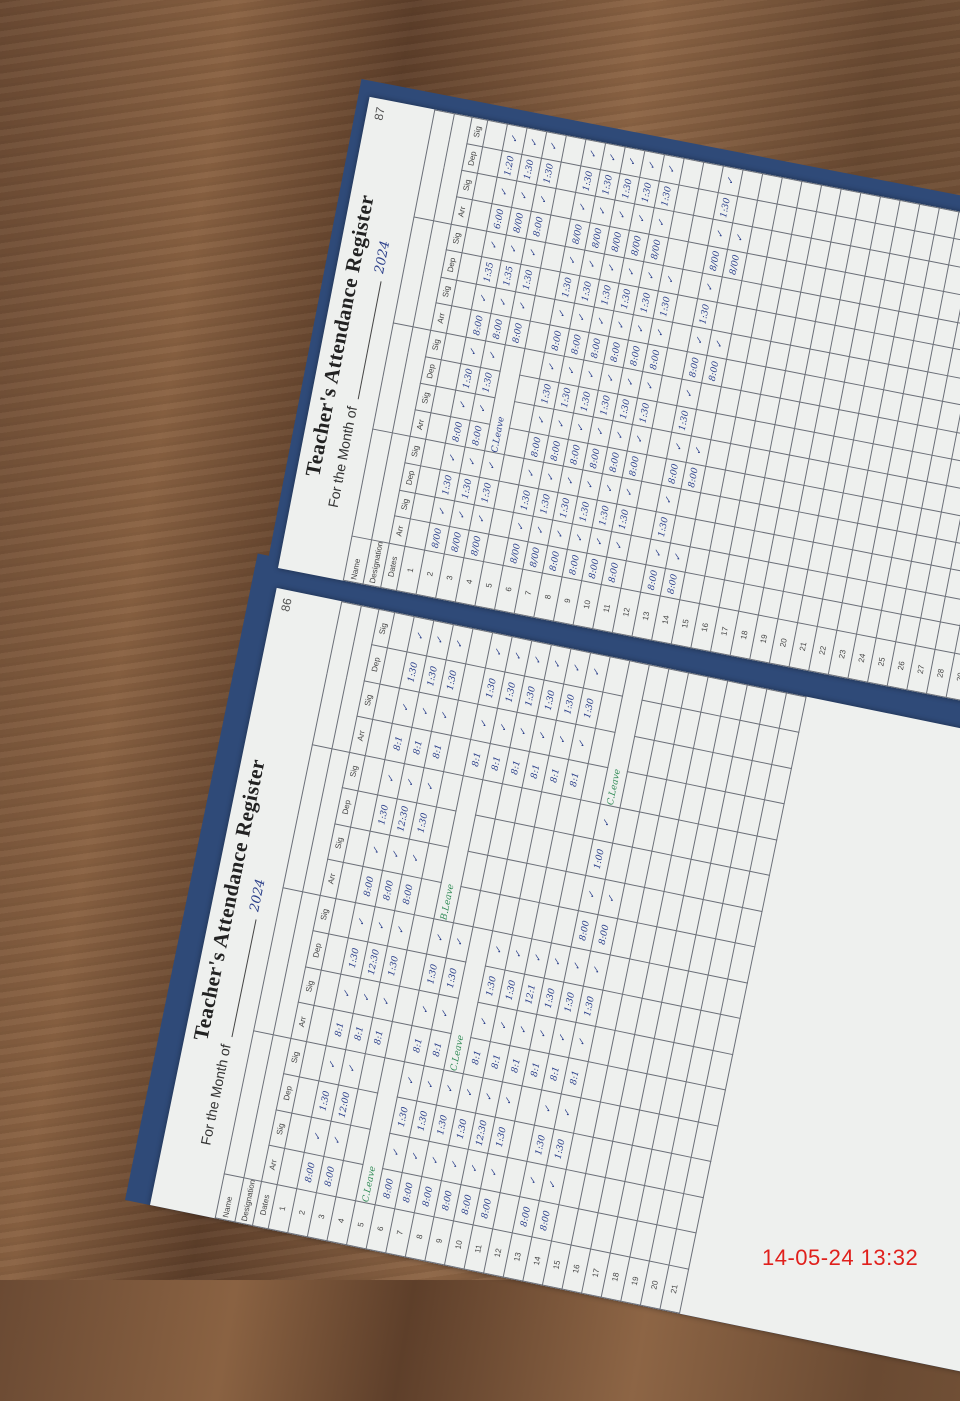  Describe the element at coordinates (379, 114) in the screenshot. I see `page-number: 87` at that location.